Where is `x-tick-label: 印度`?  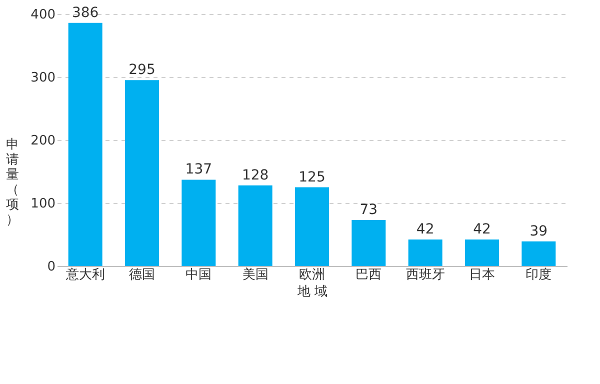
x-tick-label: 印度 is located at coordinates (539, 274).